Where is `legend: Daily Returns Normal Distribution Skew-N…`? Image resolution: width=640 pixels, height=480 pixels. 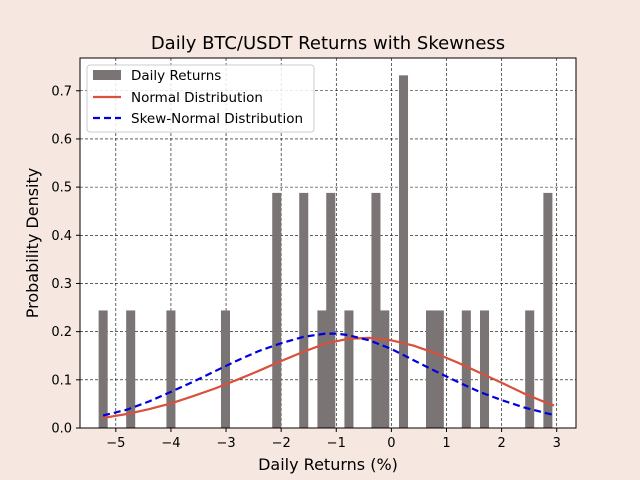 legend: Daily Returns Normal Distribution Skew-N… is located at coordinates (200, 98).